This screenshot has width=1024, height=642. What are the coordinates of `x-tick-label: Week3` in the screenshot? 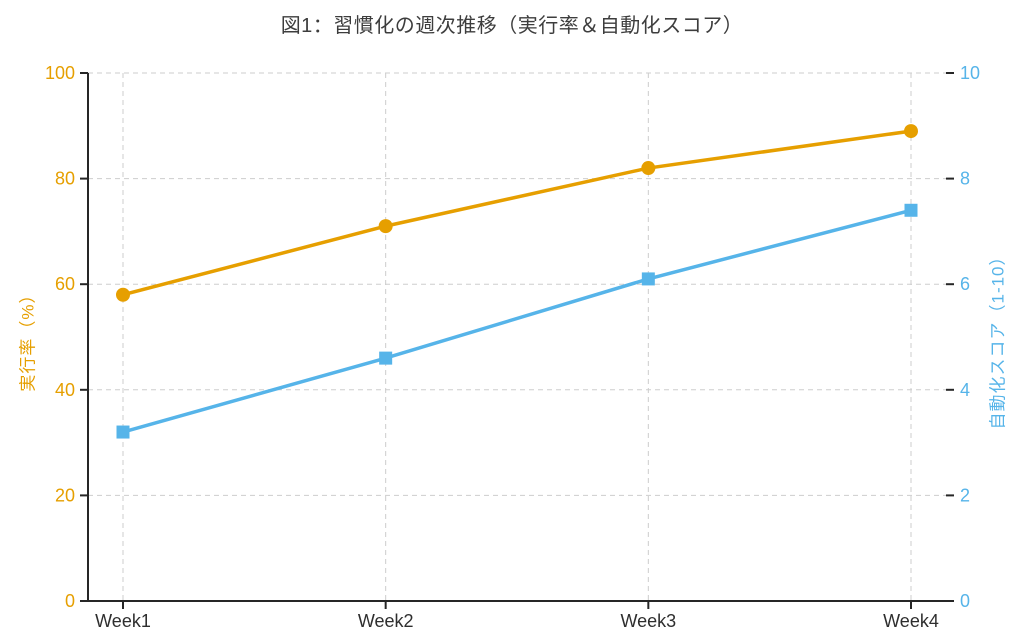 It's located at (648, 621).